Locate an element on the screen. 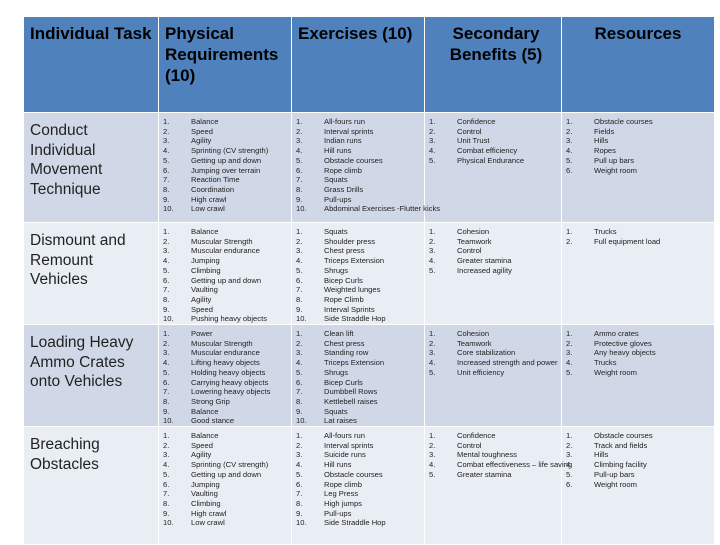 Image resolution: width=720 pixels, height=545 pixels. list-item-text: Interval Sprints is located at coordinates (349, 309).